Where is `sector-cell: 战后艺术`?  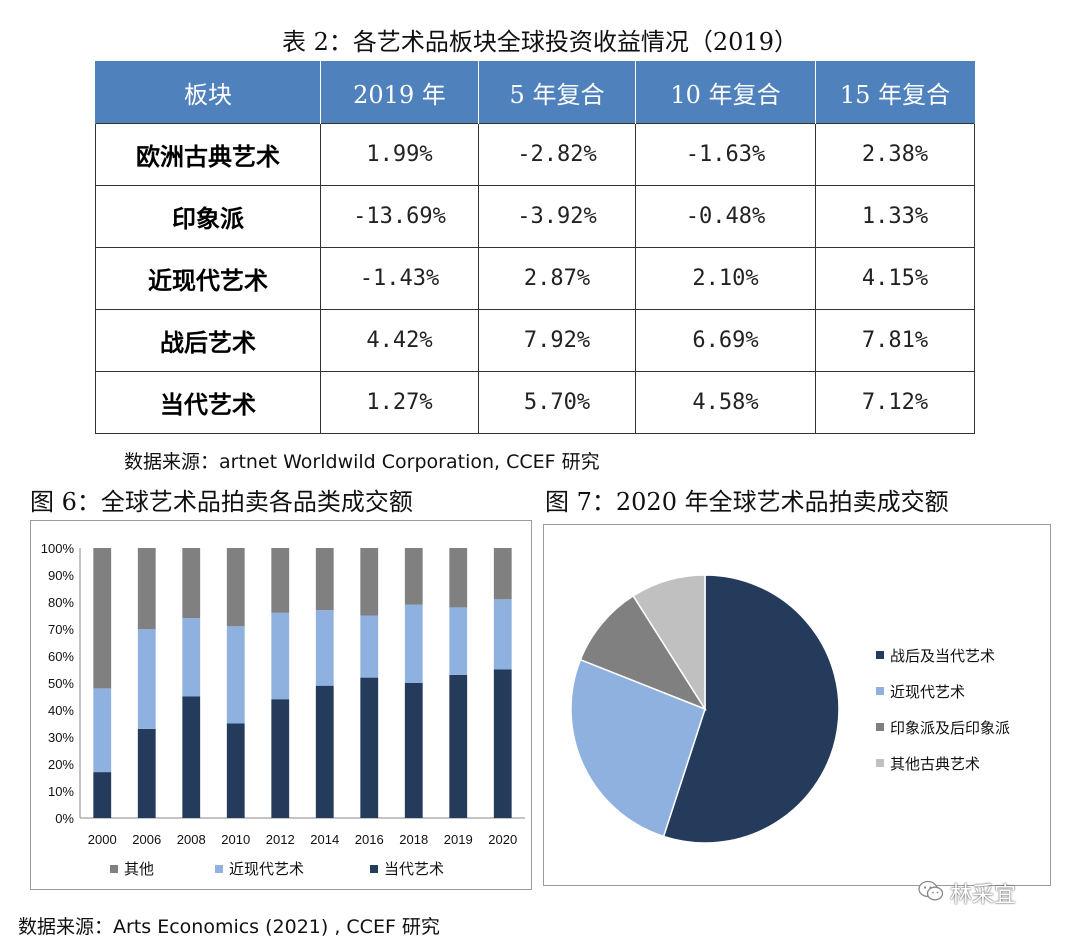
sector-cell: 战后艺术 is located at coordinates (208, 340).